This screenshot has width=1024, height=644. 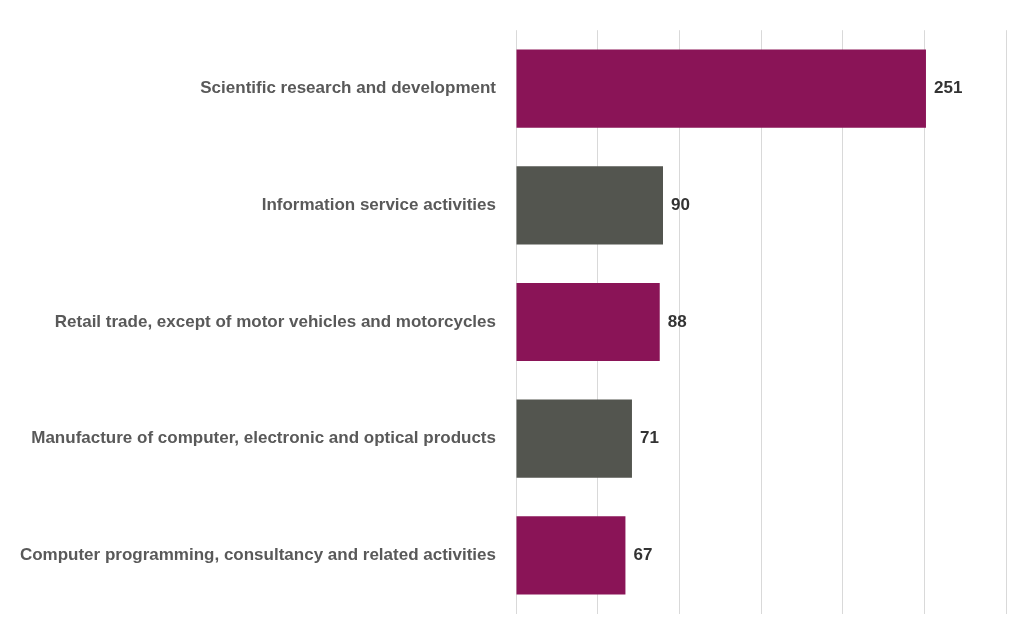 What do you see at coordinates (948, 88) in the screenshot?
I see `data-label: 251` at bounding box center [948, 88].